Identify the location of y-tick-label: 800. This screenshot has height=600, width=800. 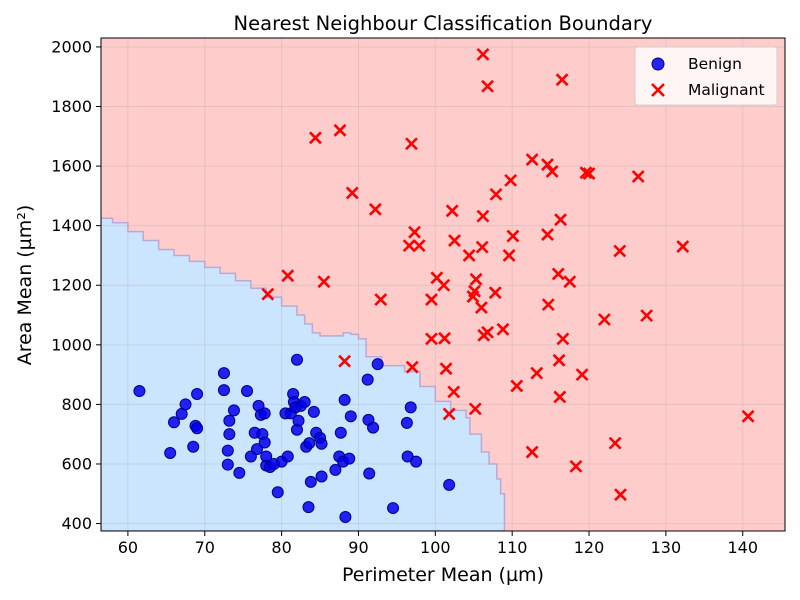
(76, 404).